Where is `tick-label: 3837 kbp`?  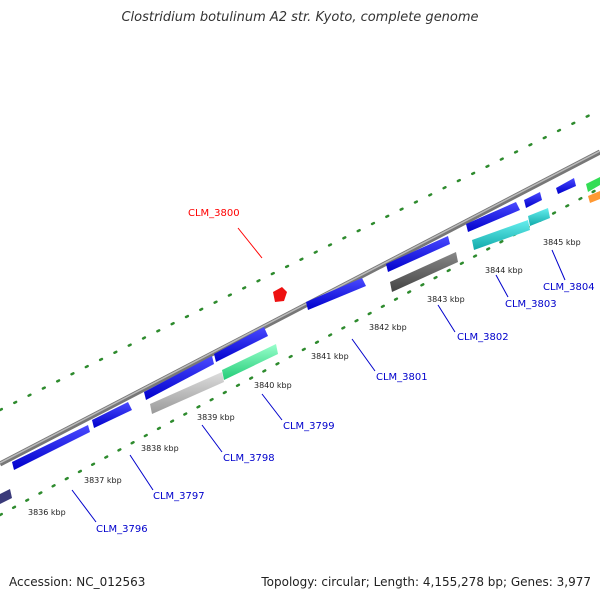
tick-label: 3837 kbp is located at coordinates (103, 480).